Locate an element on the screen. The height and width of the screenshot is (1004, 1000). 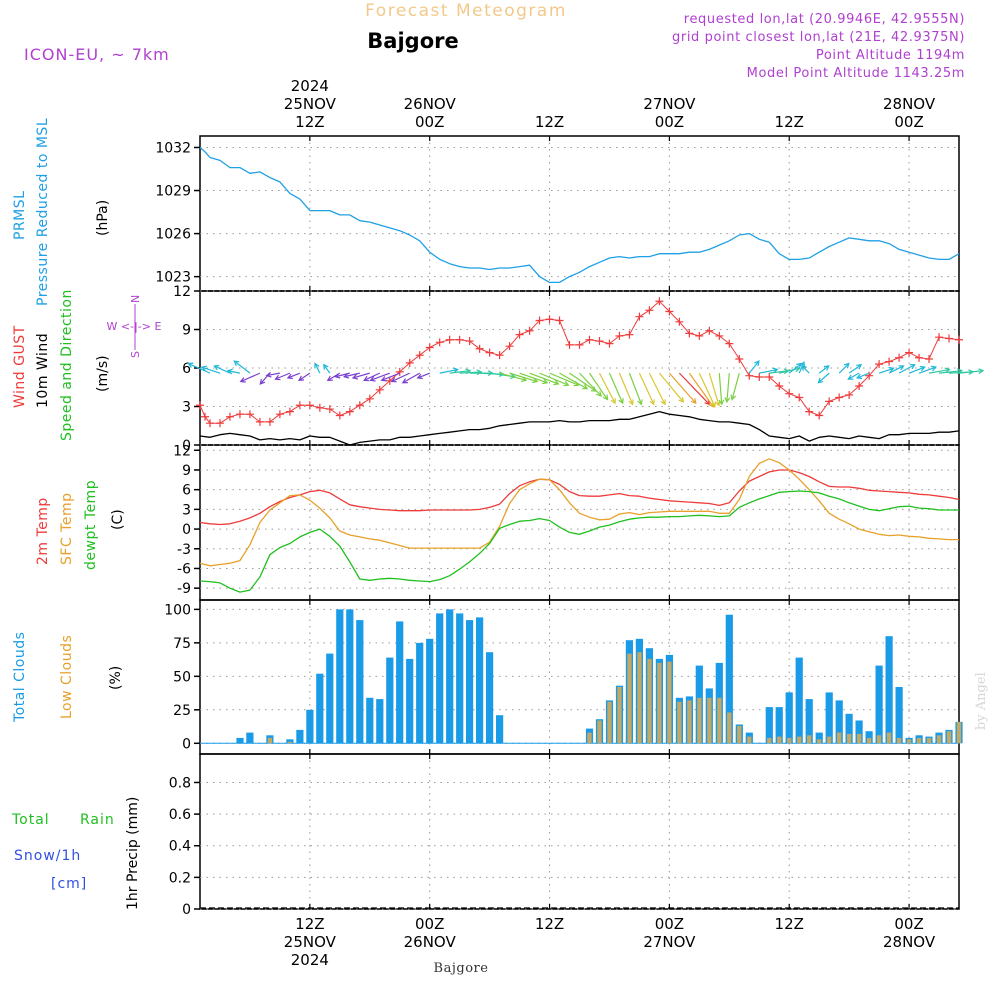
top-time-label: 25NOV is located at coordinates (310, 104).